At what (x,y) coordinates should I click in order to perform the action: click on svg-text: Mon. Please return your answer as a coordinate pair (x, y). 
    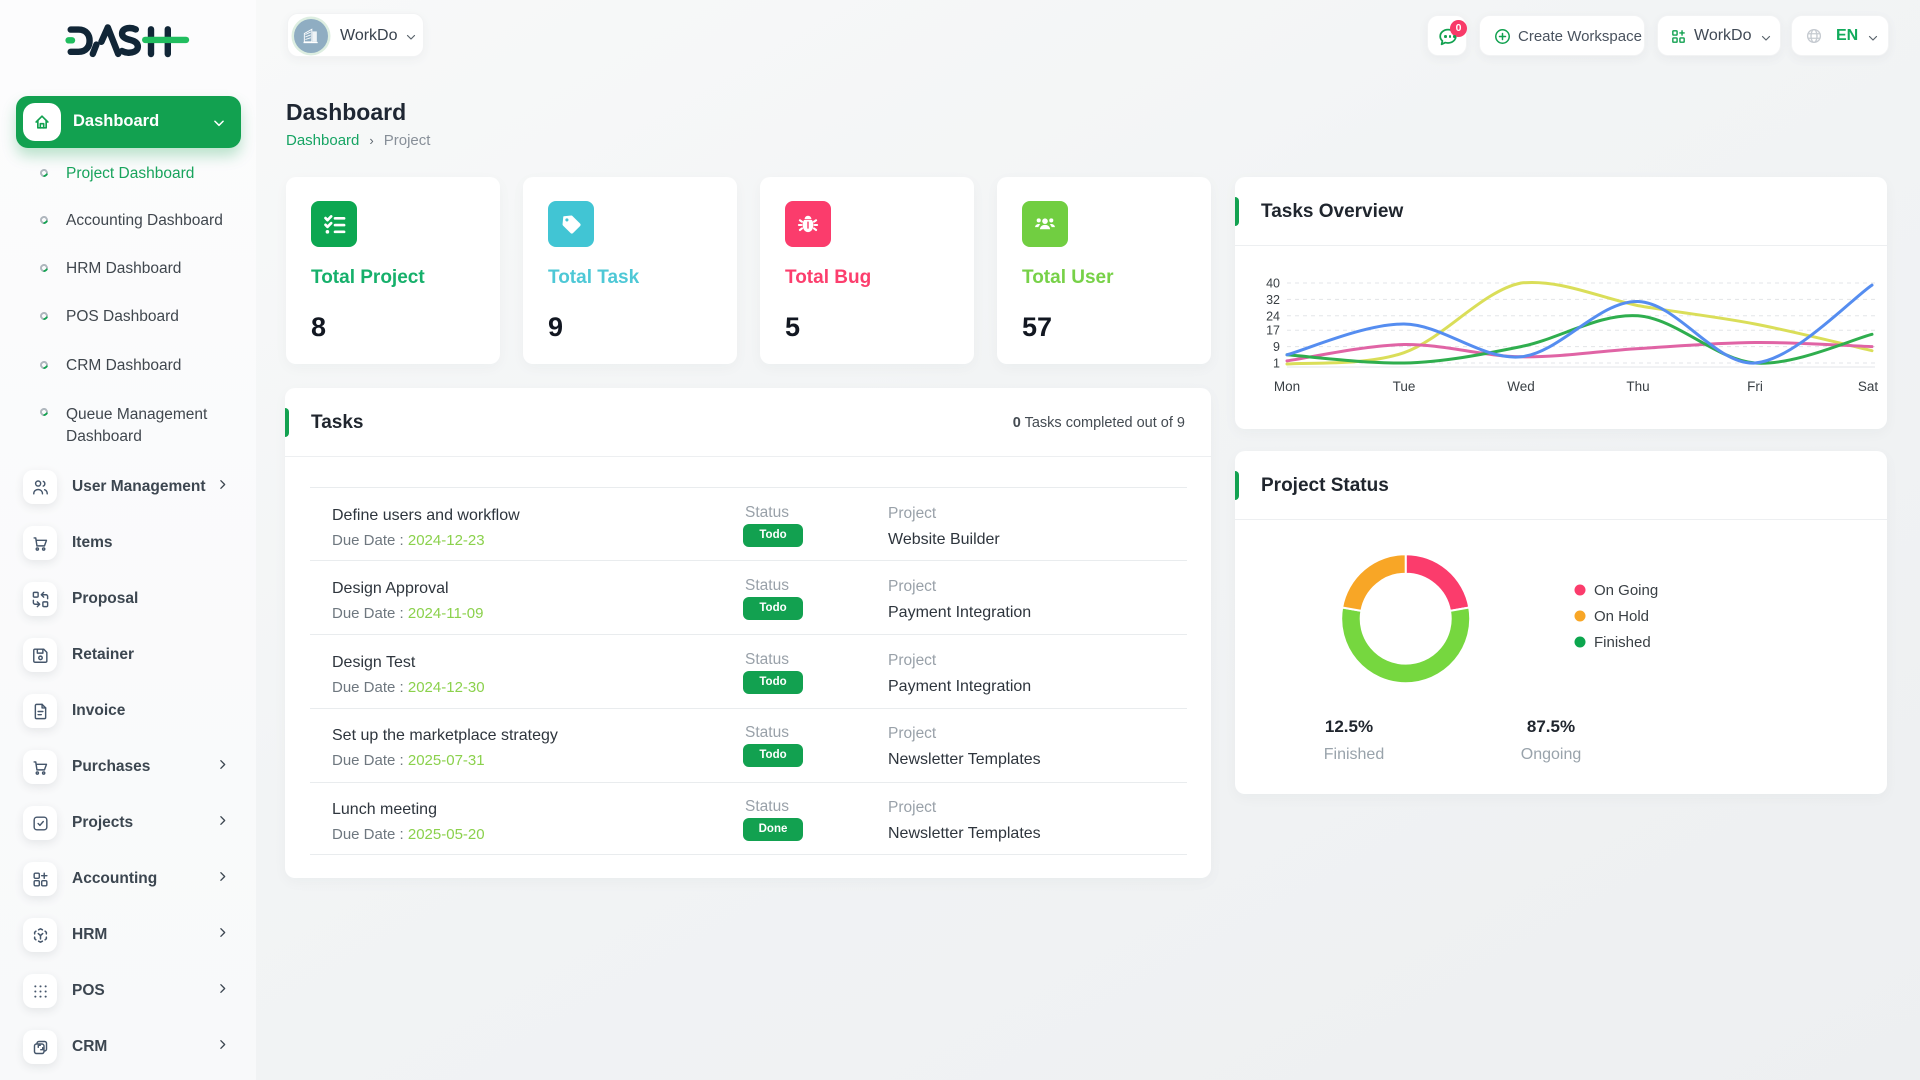
    Looking at the image, I should click on (1287, 386).